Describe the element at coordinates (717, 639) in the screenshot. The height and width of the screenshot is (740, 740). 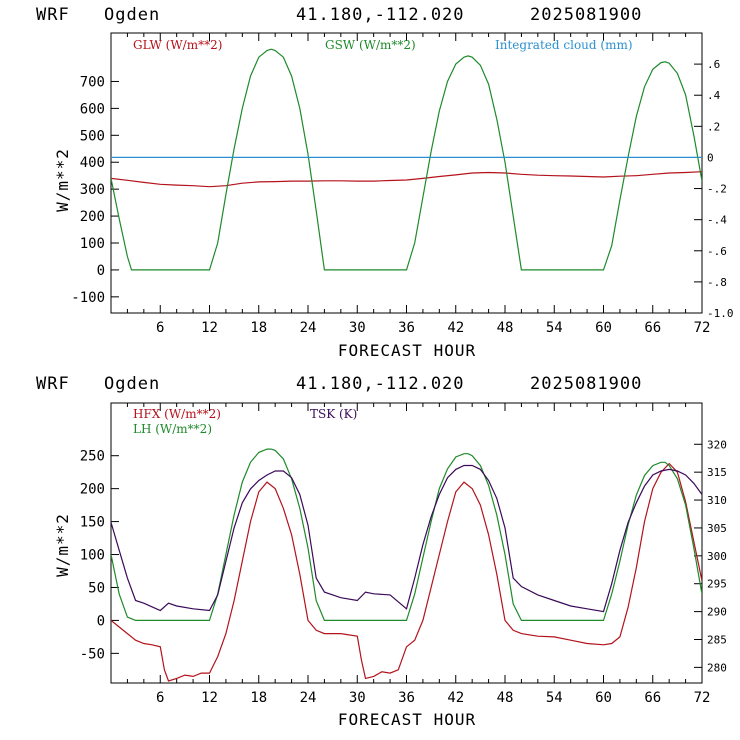
I see `y2-tick-label: 285` at that location.